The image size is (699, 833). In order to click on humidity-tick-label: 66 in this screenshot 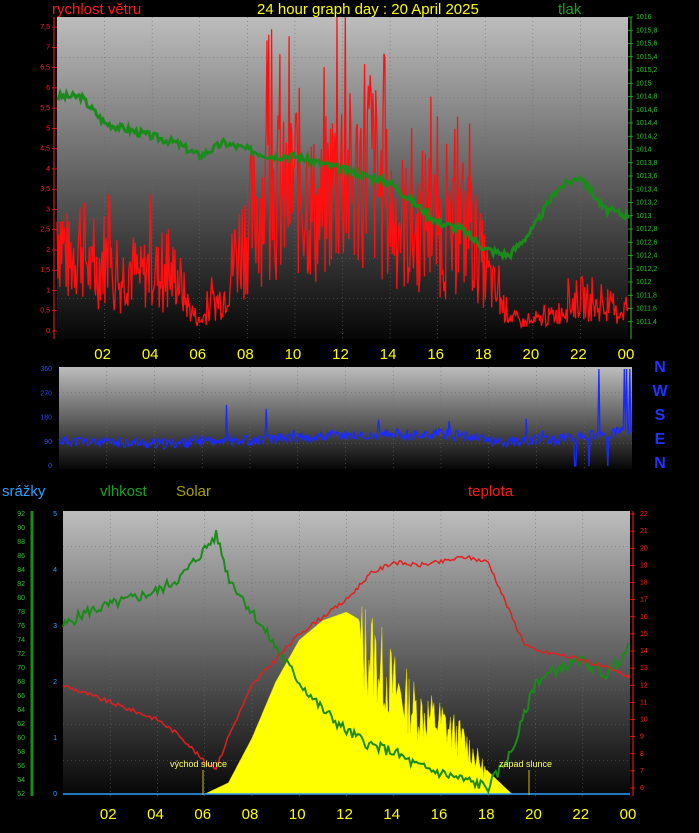, I will do `click(21, 696)`.